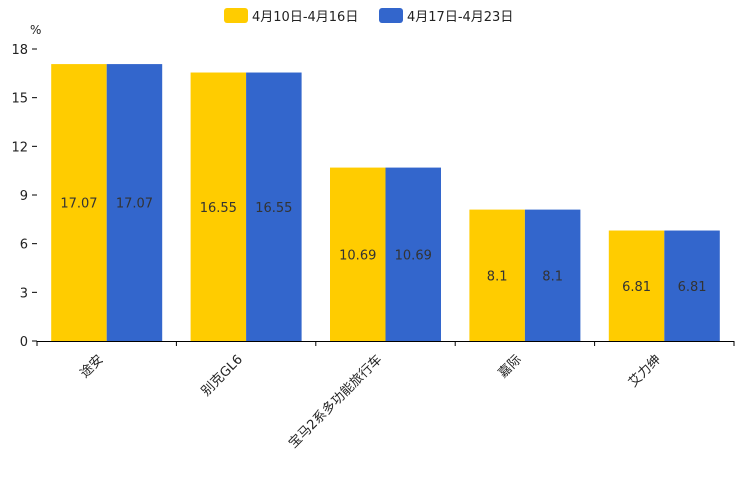 This screenshot has width=744, height=496. Describe the element at coordinates (24, 245) in the screenshot. I see `y-tick-label: 6` at that location.